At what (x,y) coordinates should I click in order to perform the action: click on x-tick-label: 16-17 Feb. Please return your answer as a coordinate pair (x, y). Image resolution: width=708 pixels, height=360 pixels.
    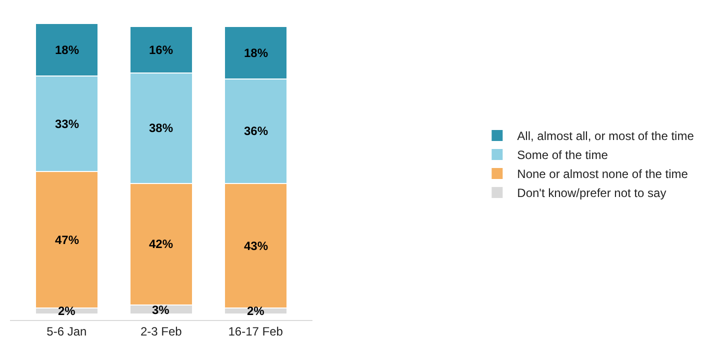
    Looking at the image, I should click on (256, 331).